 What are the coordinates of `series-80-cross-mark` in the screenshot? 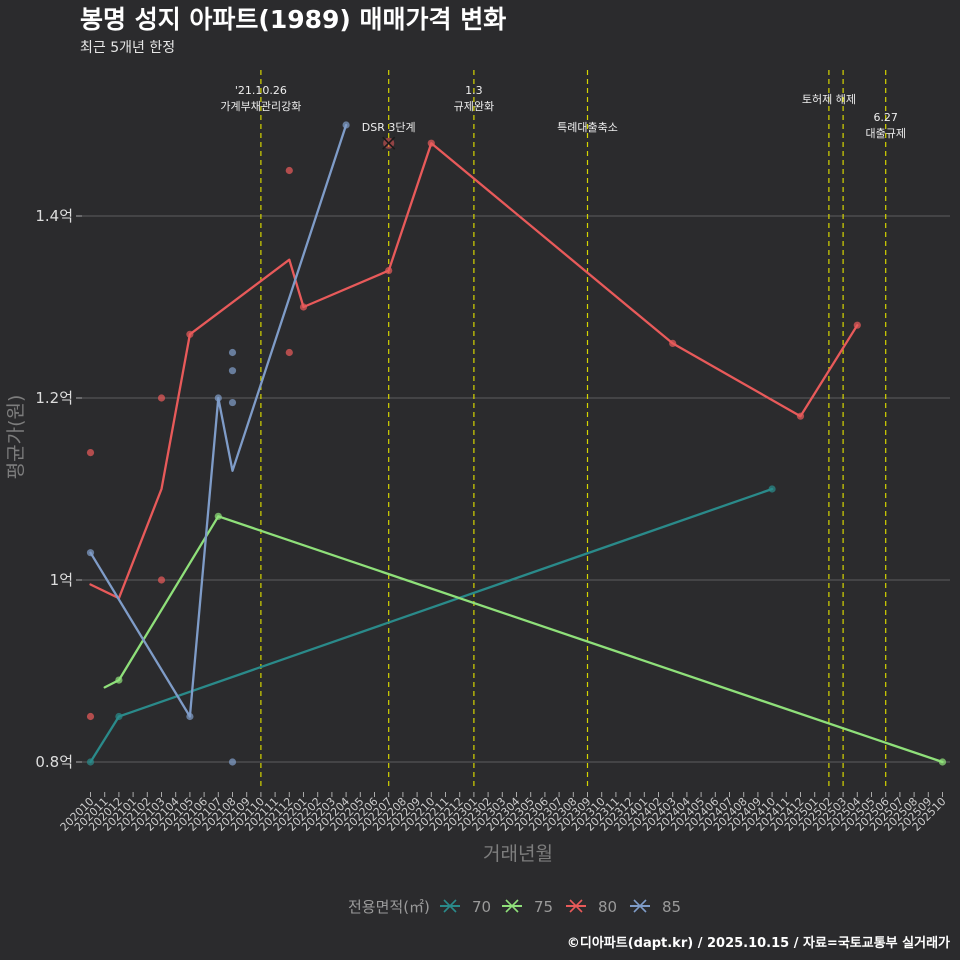 It's located at (389, 143).